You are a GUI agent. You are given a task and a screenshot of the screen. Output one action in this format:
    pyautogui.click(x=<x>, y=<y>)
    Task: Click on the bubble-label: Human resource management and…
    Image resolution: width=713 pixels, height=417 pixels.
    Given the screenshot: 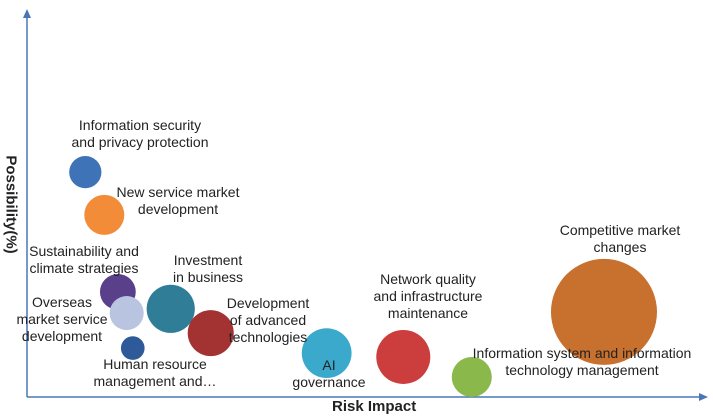 What is the action you would take?
    pyautogui.click(x=155, y=372)
    